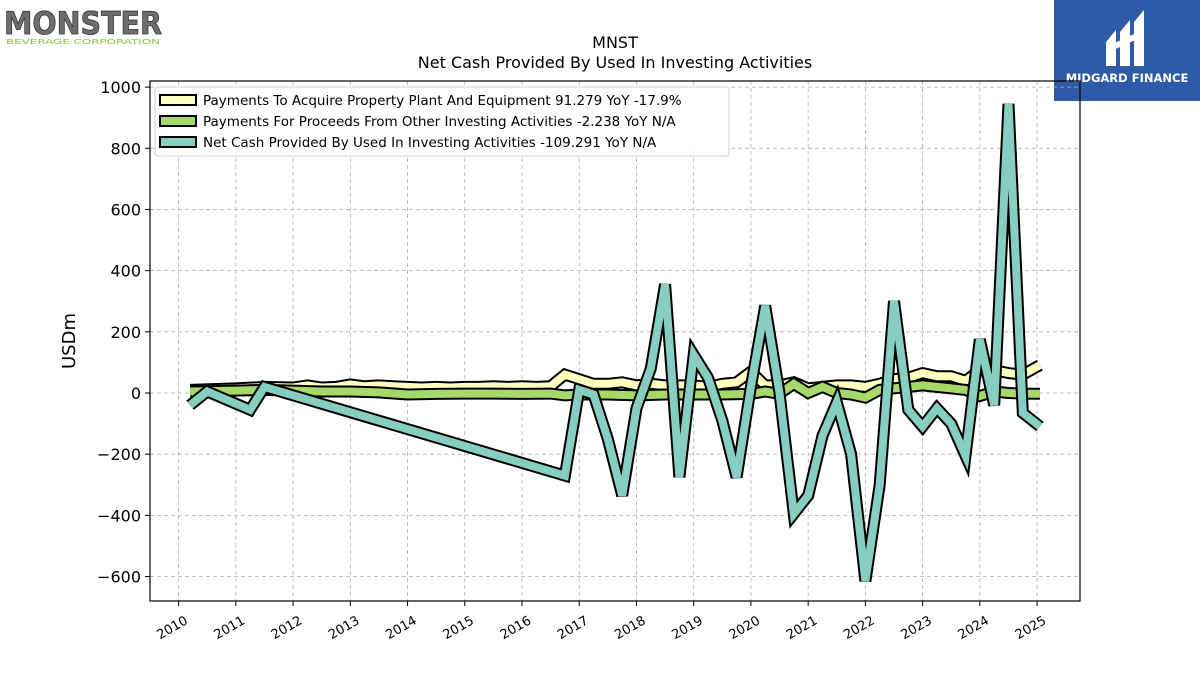 The image size is (1200, 675). What do you see at coordinates (69, 341) in the screenshot?
I see `y-axis-label: USDm` at bounding box center [69, 341].